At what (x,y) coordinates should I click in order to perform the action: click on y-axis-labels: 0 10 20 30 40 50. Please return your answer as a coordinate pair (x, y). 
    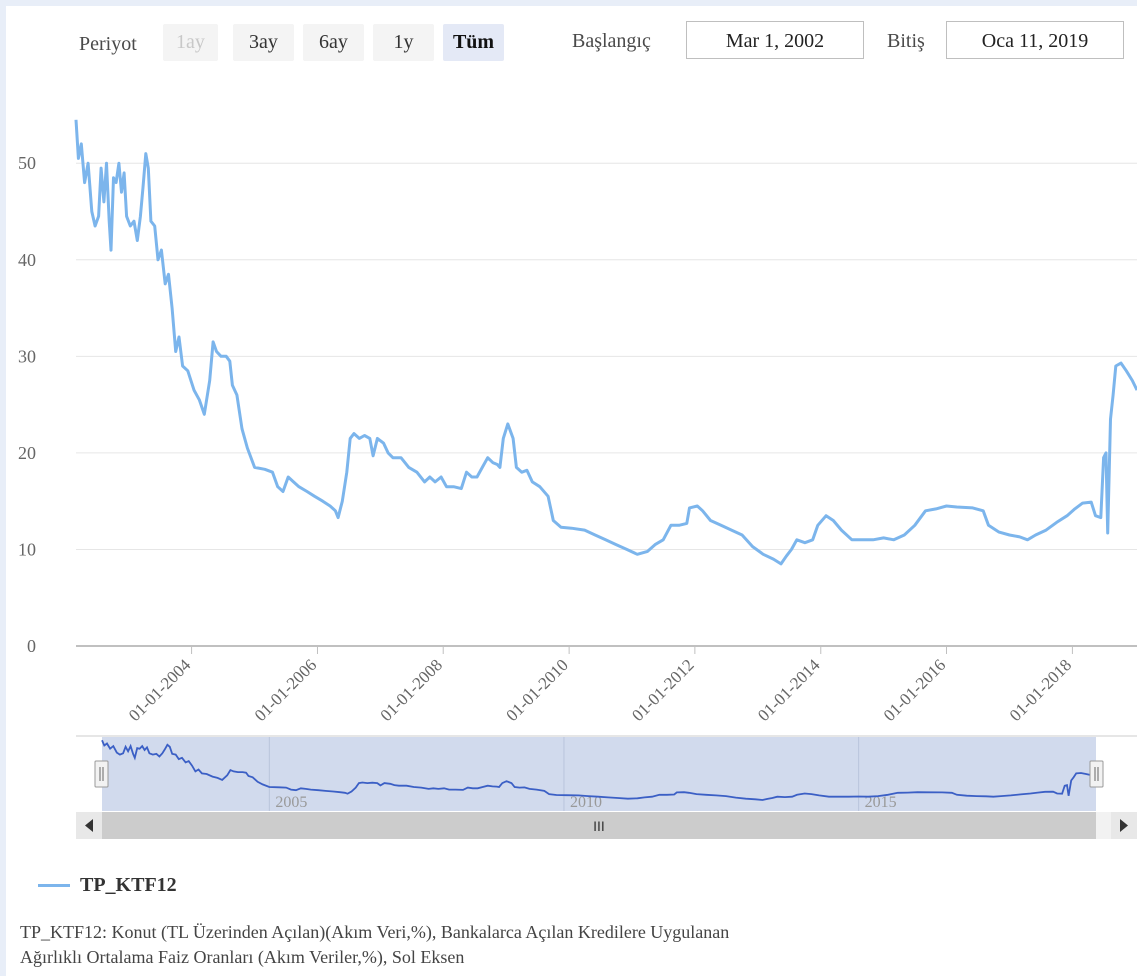
    Looking at the image, I should click on (27, 404).